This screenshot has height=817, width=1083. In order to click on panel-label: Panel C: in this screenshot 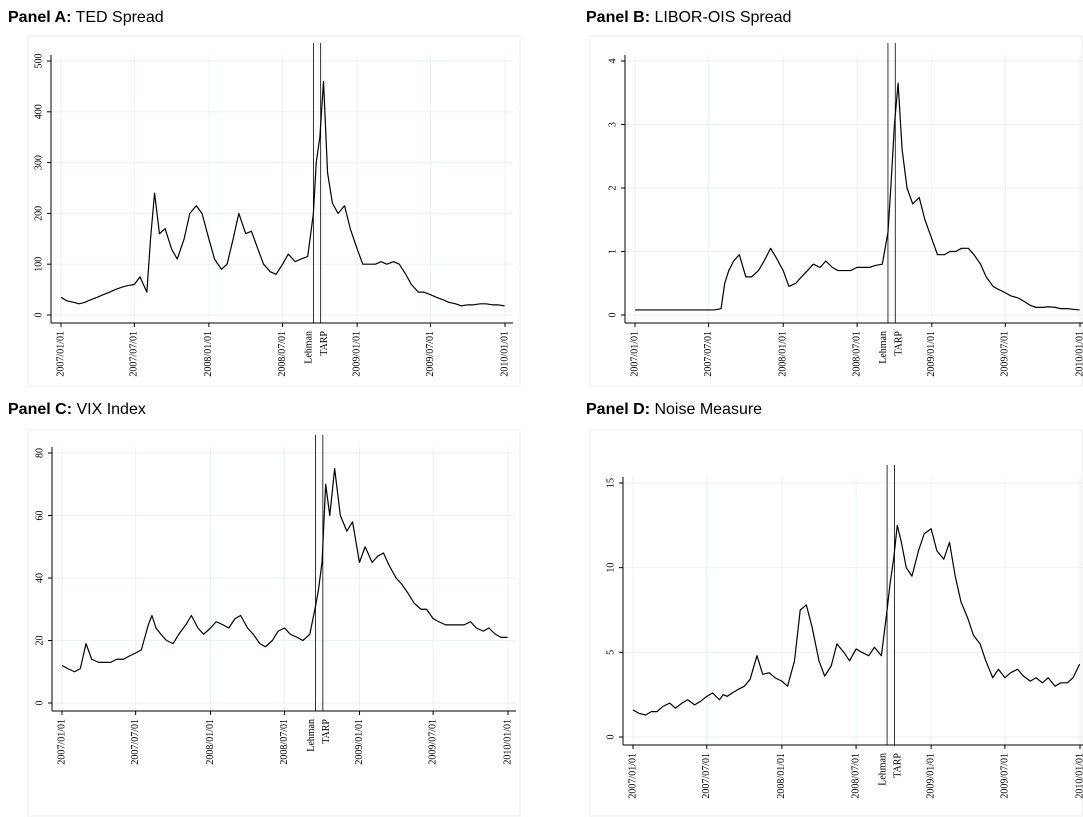, I will do `click(40, 409)`.